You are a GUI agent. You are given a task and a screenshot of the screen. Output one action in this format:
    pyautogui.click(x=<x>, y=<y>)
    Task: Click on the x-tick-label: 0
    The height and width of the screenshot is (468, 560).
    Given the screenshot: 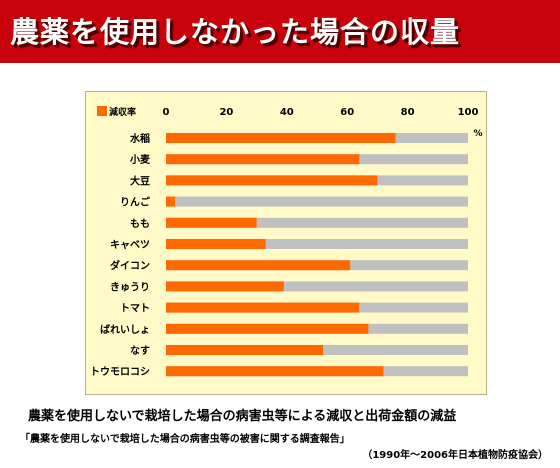 What is the action you would take?
    pyautogui.click(x=166, y=112)
    